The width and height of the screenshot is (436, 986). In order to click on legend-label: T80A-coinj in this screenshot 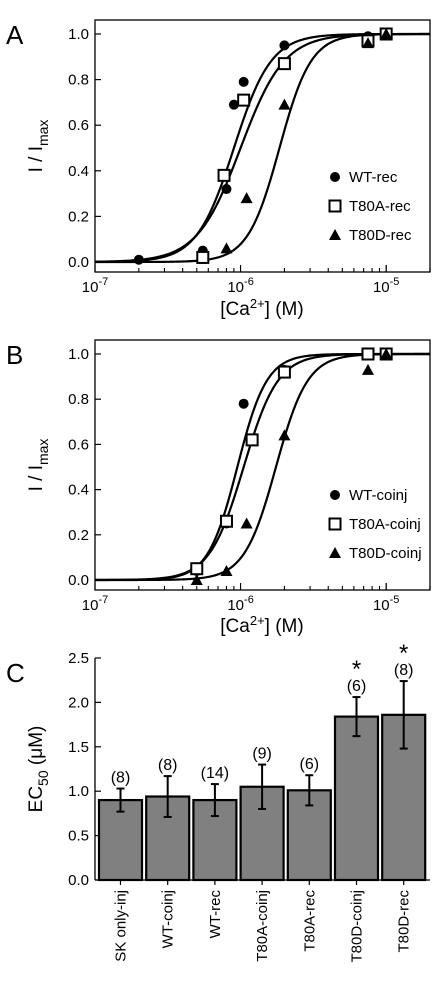, I will do `click(385, 524)`.